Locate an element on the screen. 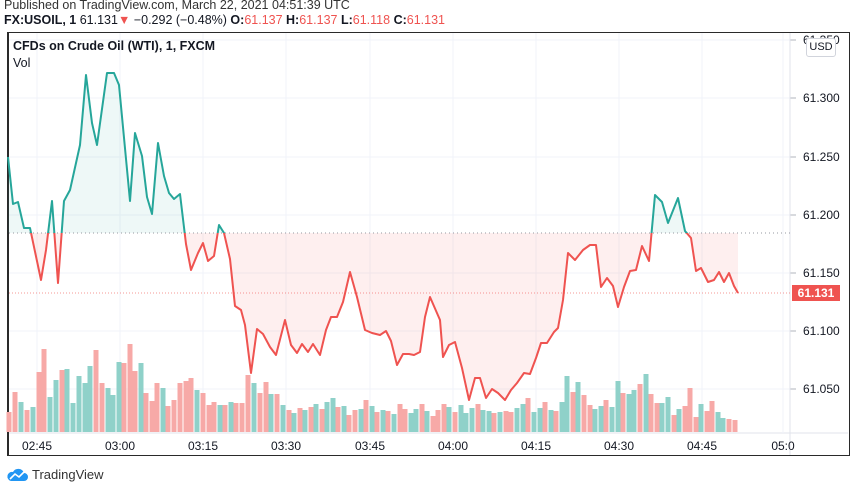 The height and width of the screenshot is (485, 852). svg-text: 03:15 is located at coordinates (203, 446).